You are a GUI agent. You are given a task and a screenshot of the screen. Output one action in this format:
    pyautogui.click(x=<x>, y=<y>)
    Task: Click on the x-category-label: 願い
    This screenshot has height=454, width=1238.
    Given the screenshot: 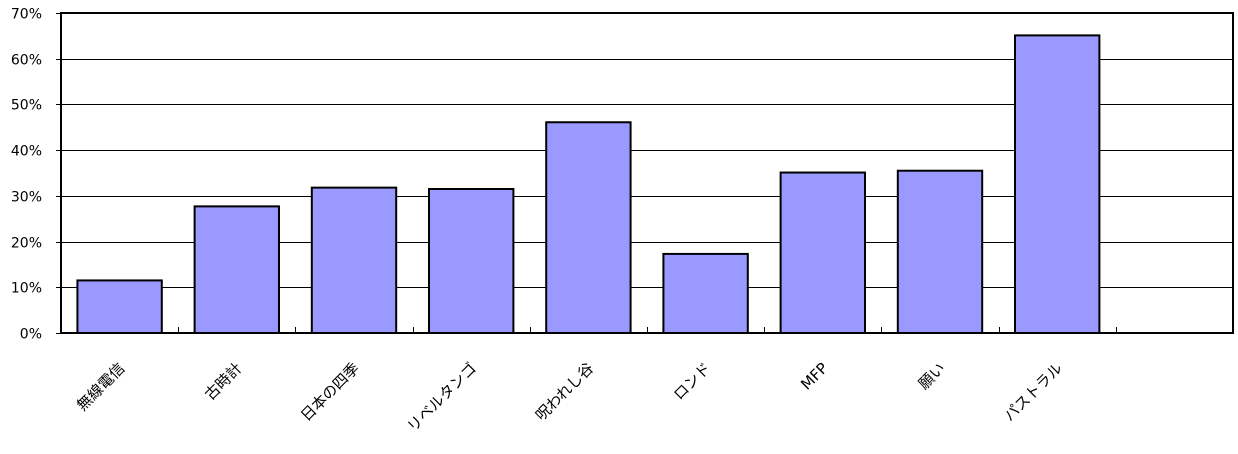 What is the action you would take?
    pyautogui.click(x=932, y=376)
    